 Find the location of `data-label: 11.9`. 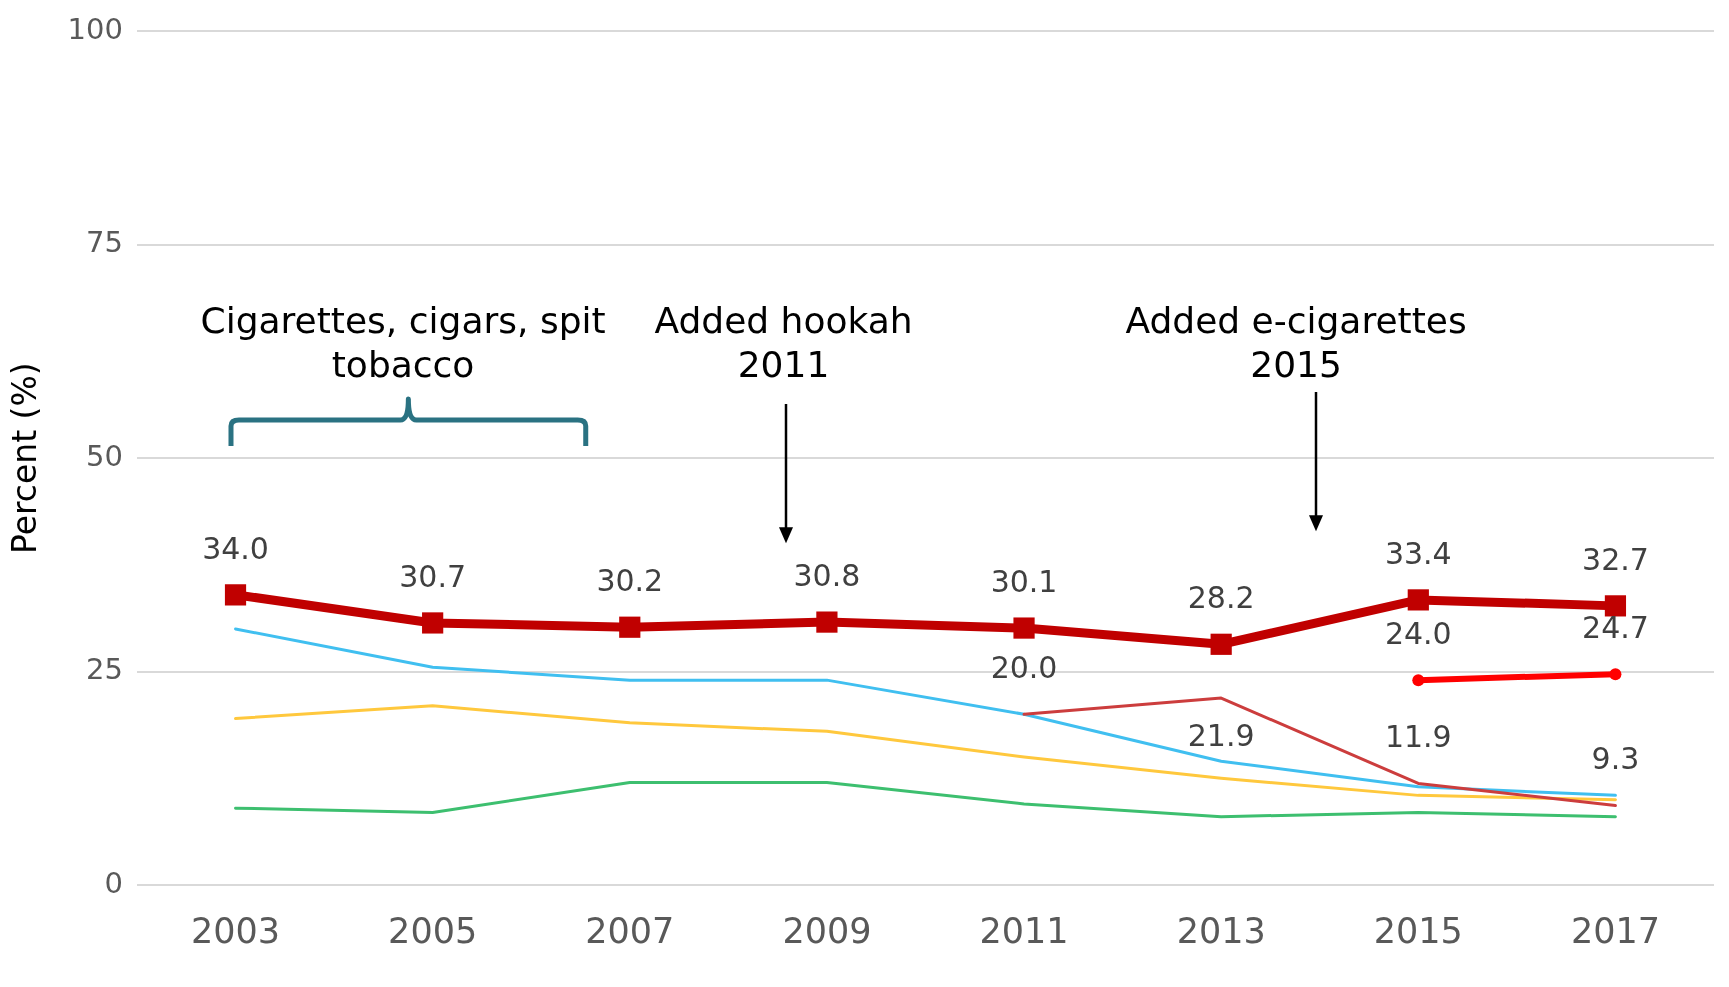

data-label: 11.9 is located at coordinates (1418, 737).